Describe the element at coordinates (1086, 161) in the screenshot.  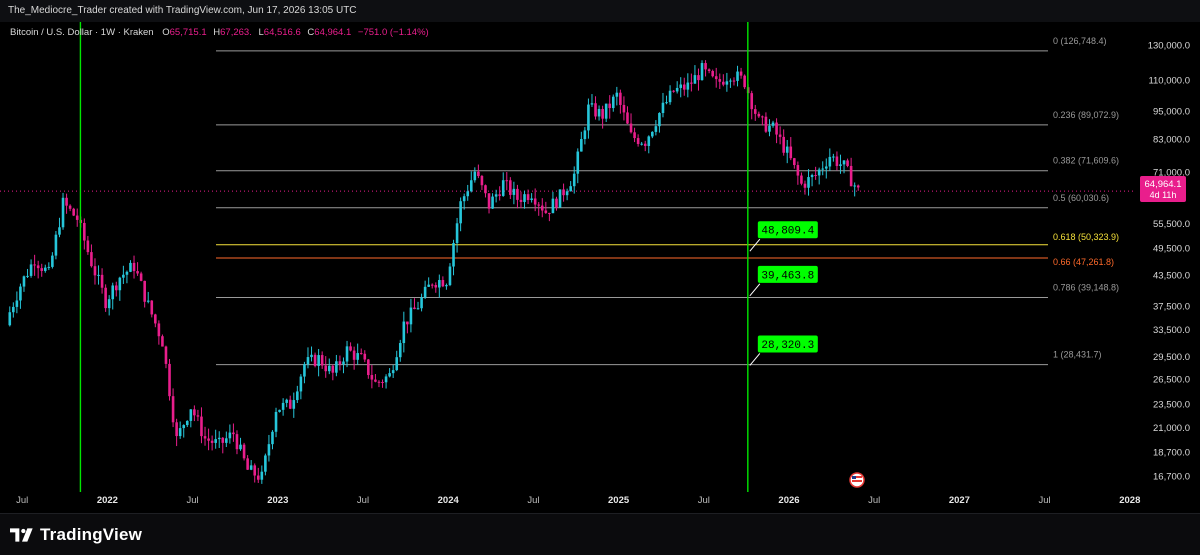
I see `fib-label-2: 0.382 (71,609.6)` at that location.